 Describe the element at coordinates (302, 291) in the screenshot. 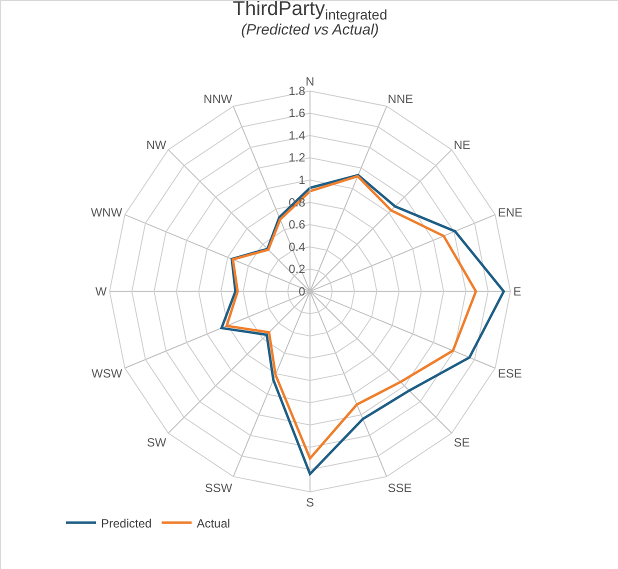

I see `y-tick-label: 0` at that location.